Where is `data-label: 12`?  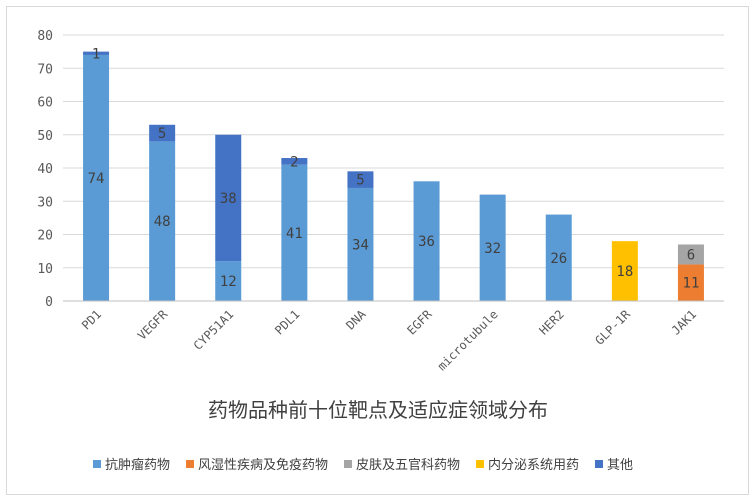 data-label: 12 is located at coordinates (228, 282).